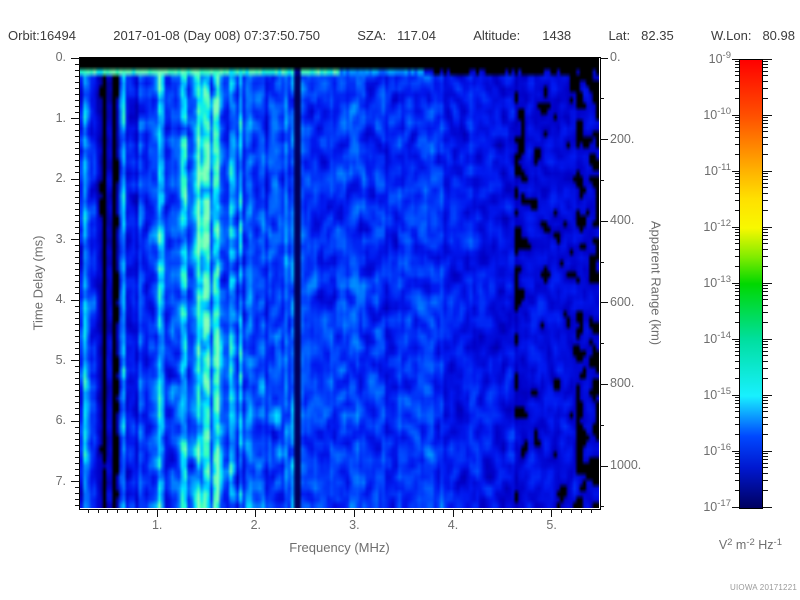  Describe the element at coordinates (724, 223) in the screenshot. I see `colorbar-exponent: -12` at that location.